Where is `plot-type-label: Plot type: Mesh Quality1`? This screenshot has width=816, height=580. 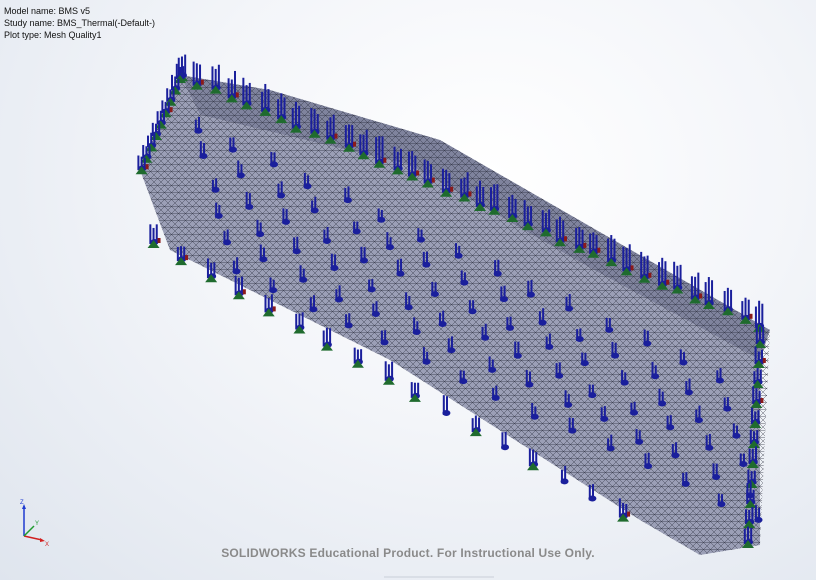 plot-type-label: Plot type: Mesh Quality1 is located at coordinates (53, 35).